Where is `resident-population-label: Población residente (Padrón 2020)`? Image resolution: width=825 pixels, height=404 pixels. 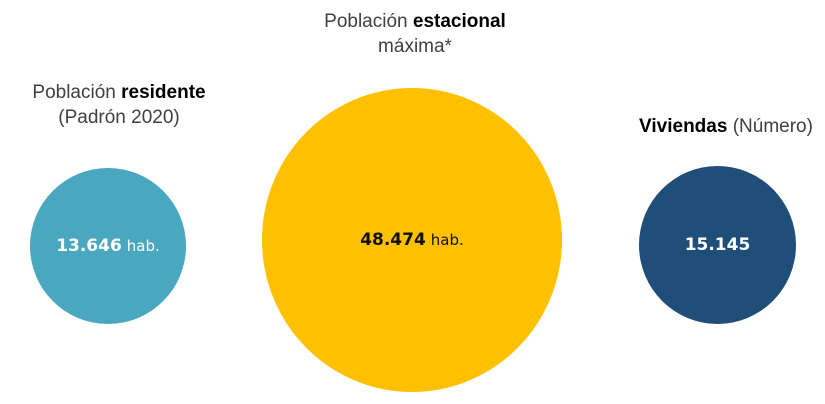 resident-population-label: Población residente (Padrón 2020) is located at coordinates (119, 105).